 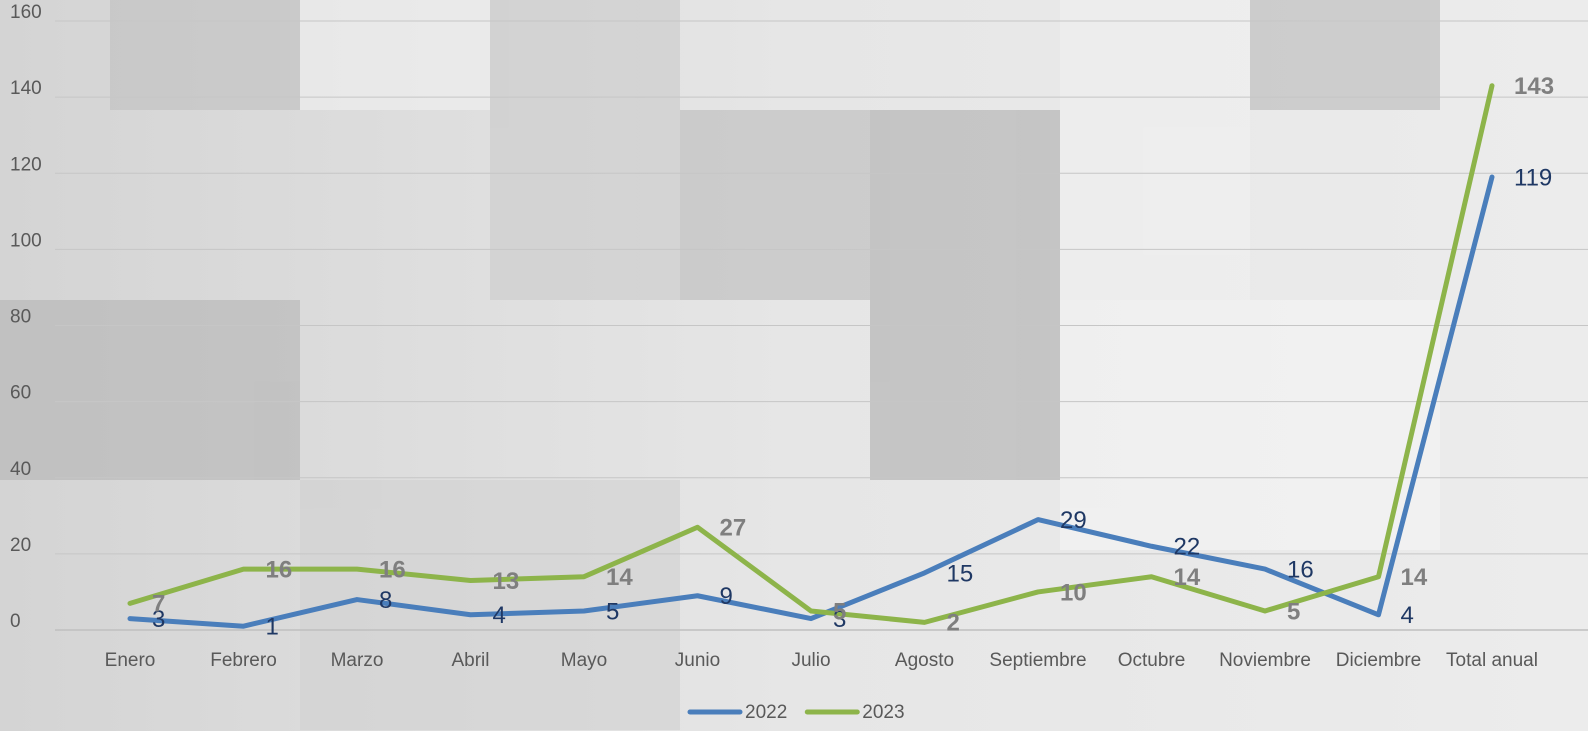 I want to click on x-tick-label: Total anual, so click(x=1492, y=660).